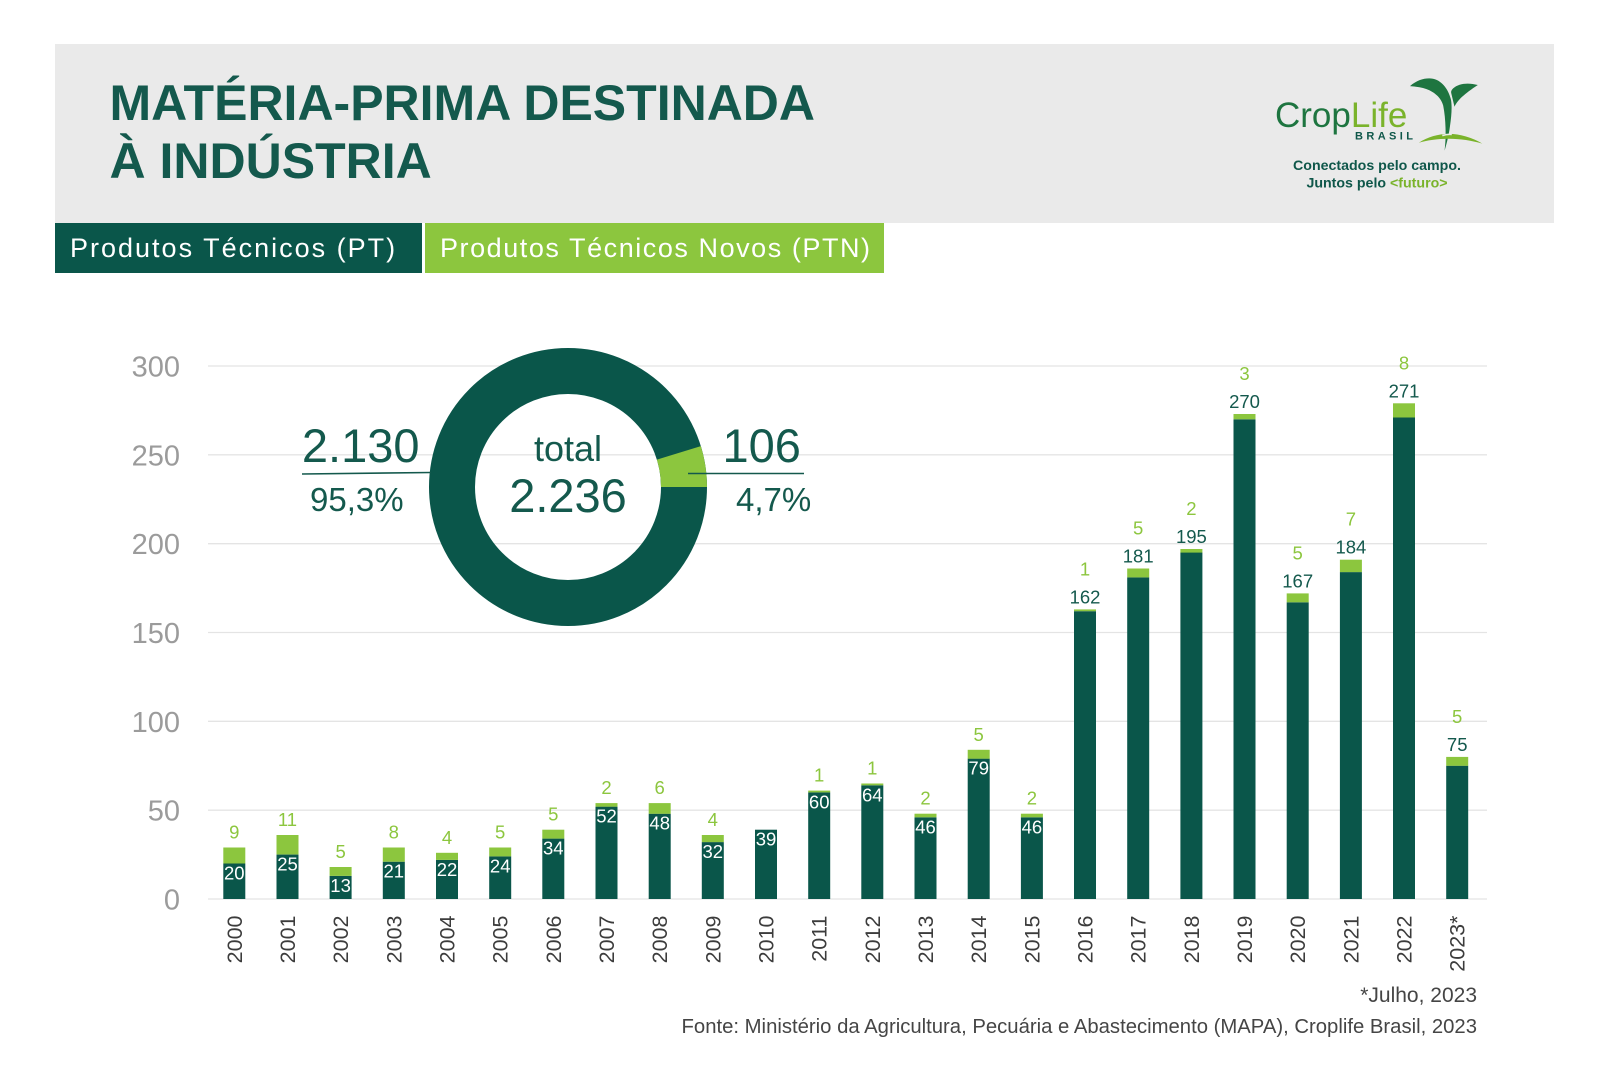 The image size is (1600, 1067). Describe the element at coordinates (1341, 115) in the screenshot. I see `svg-text: CropLife` at that location.